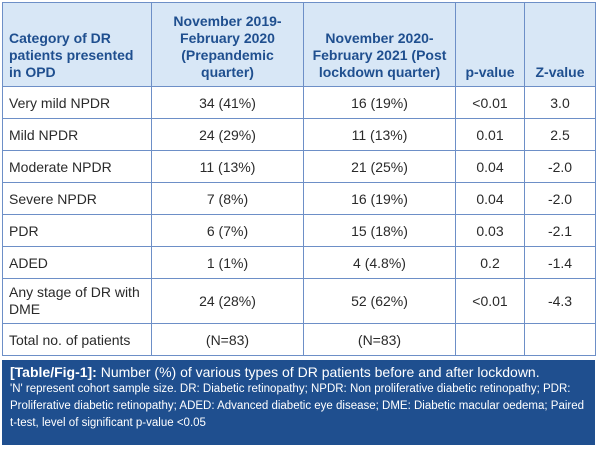 Image resolution: width=597 pixels, height=449 pixels. I want to click on post-lockdown-value: 21 (25%), so click(379, 166).